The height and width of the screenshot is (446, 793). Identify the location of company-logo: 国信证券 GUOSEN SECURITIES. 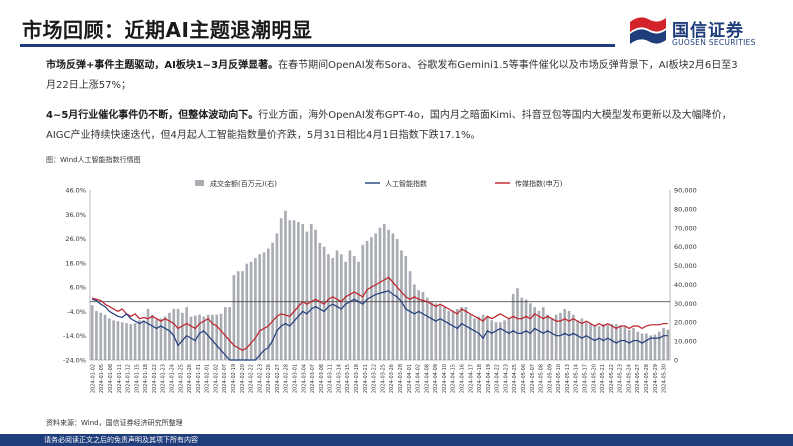
(708, 31).